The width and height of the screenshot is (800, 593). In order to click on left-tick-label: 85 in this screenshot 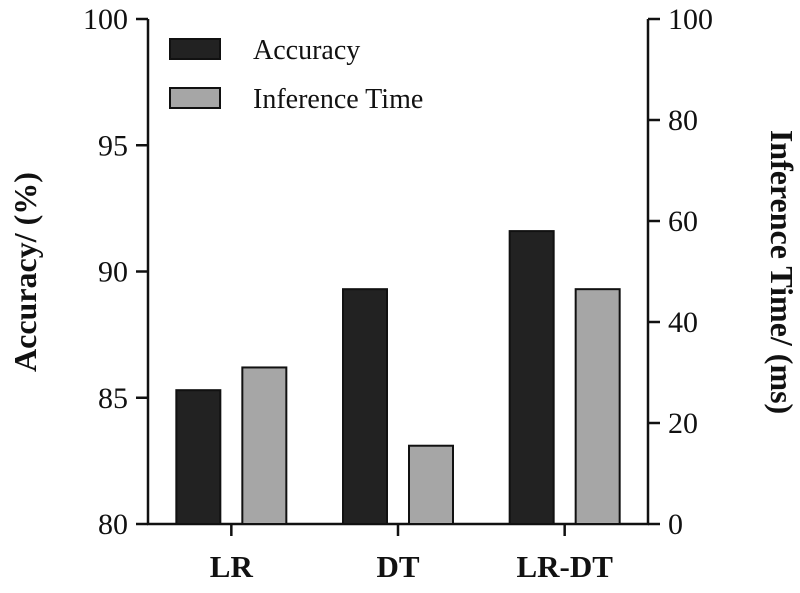, I will do `click(113, 398)`.